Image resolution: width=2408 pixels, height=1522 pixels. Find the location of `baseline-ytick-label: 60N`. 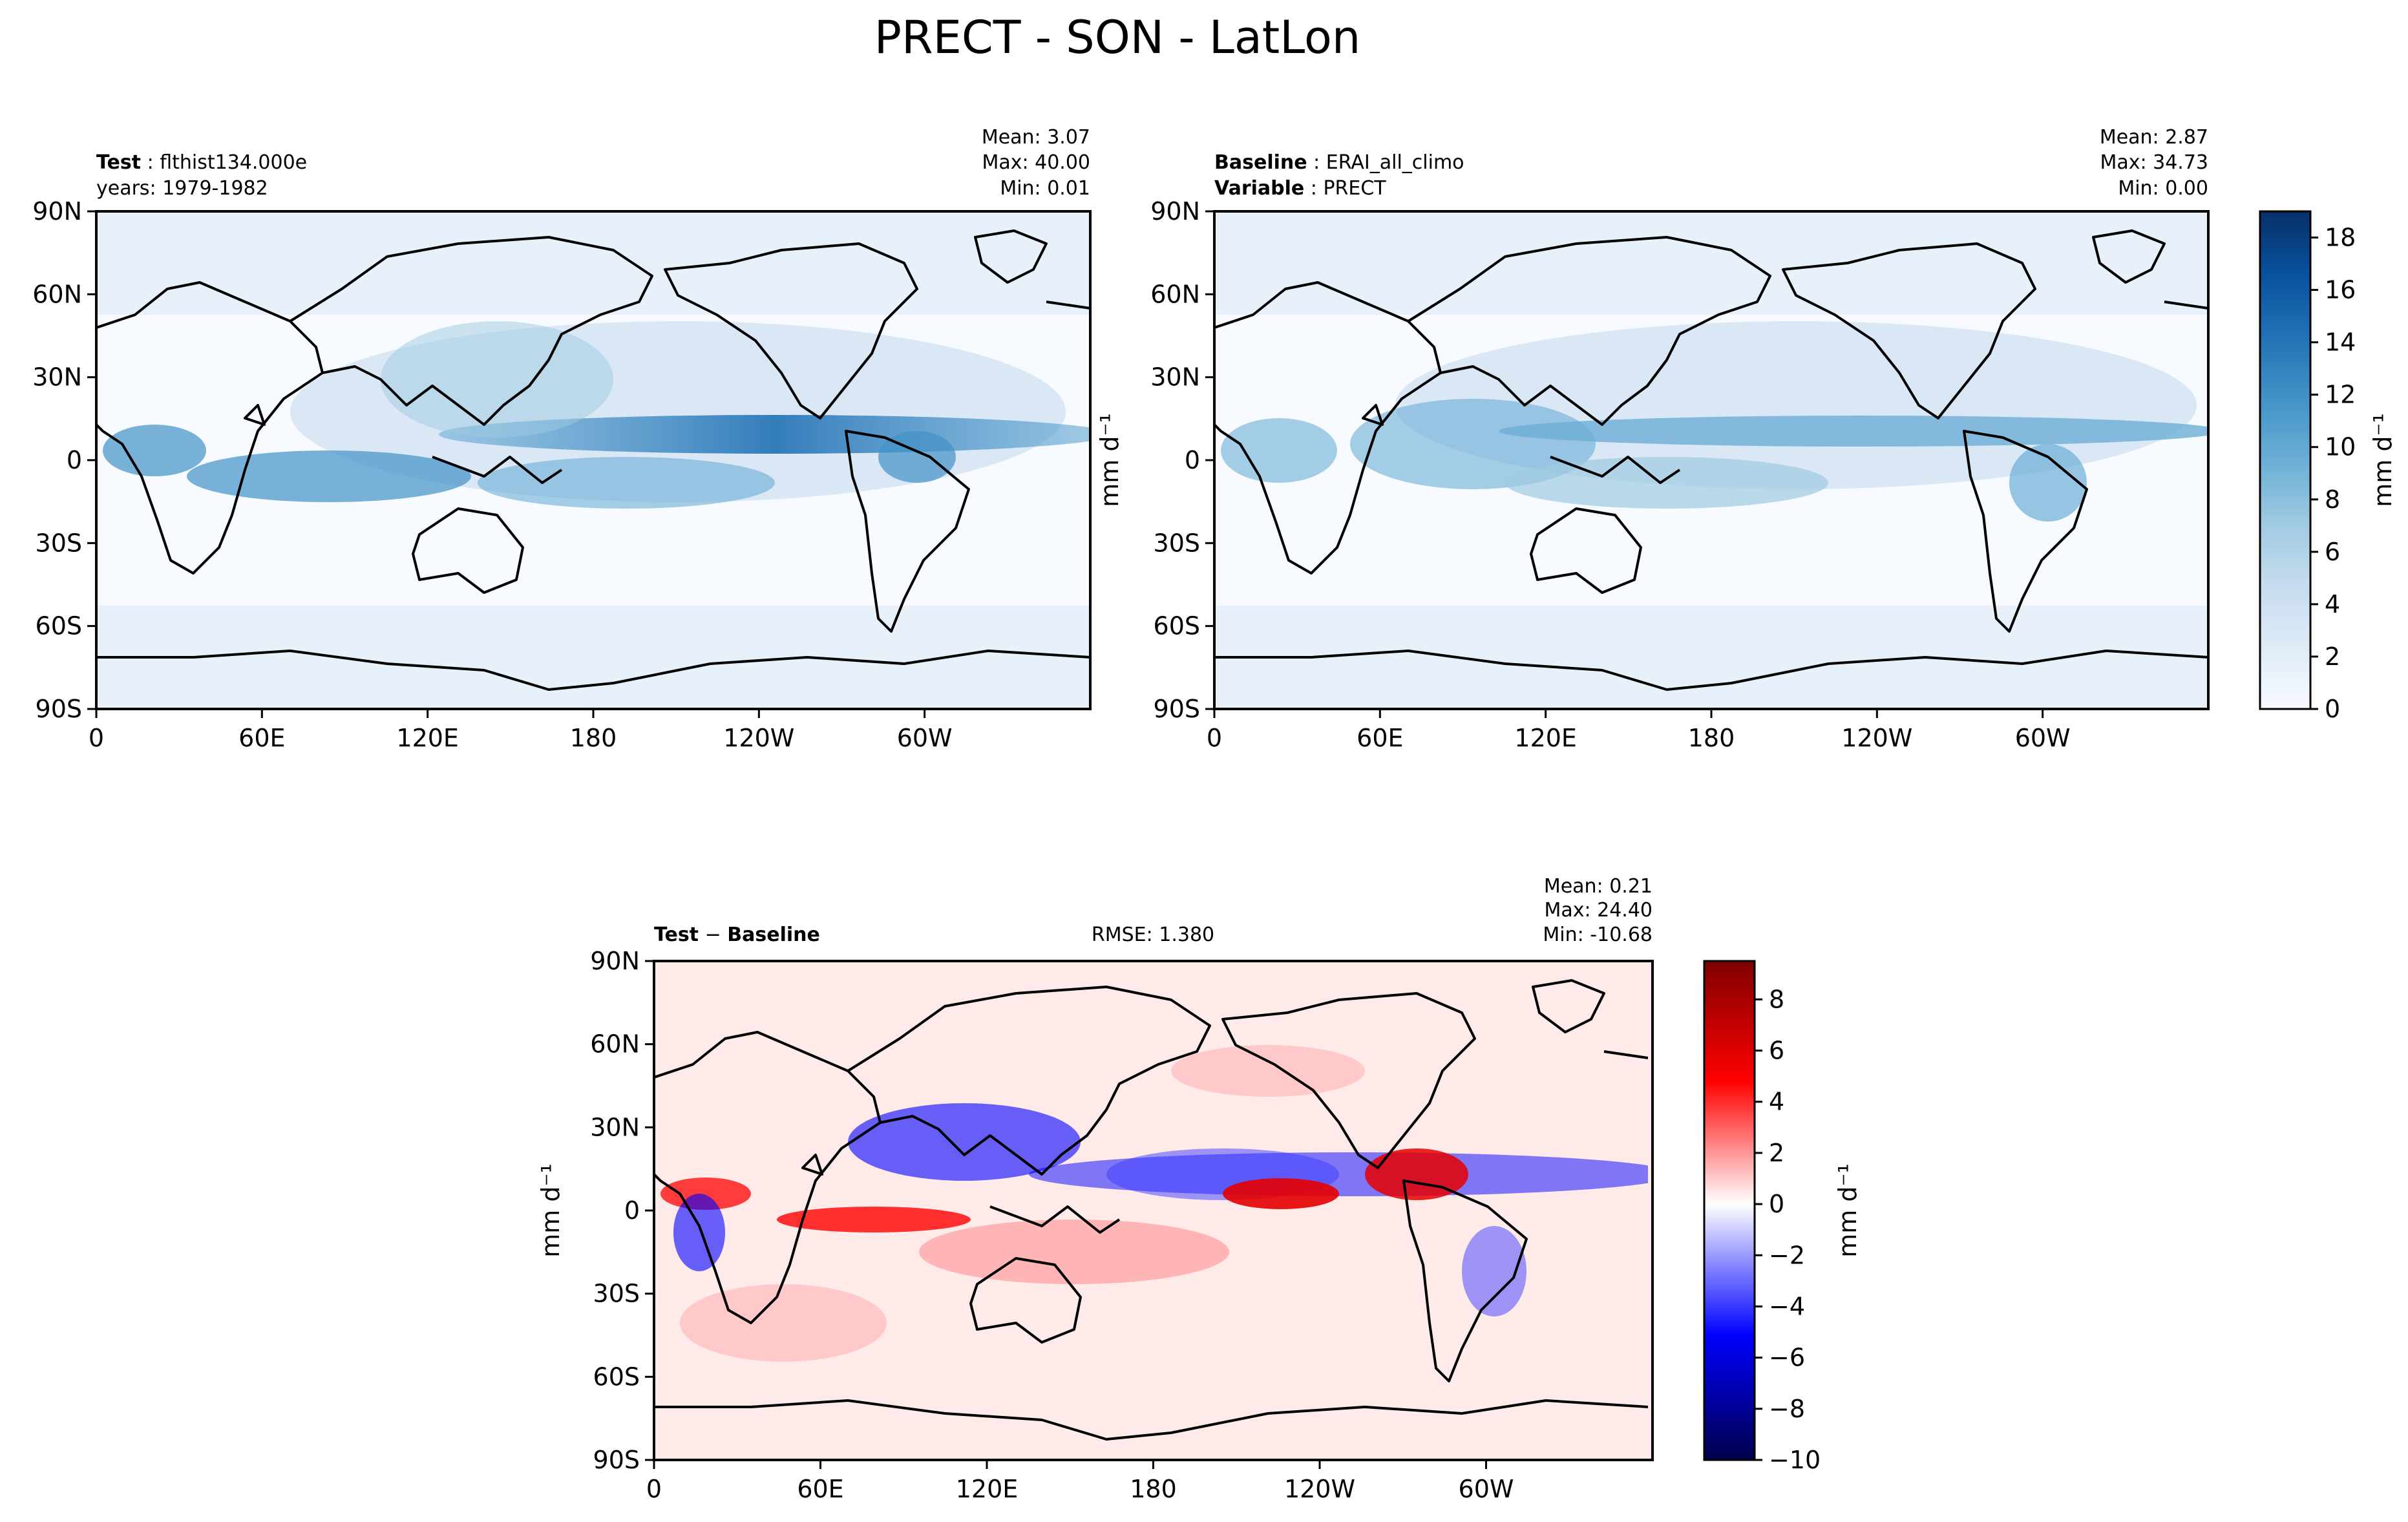

baseline-ytick-label: 60N is located at coordinates (1175, 294).